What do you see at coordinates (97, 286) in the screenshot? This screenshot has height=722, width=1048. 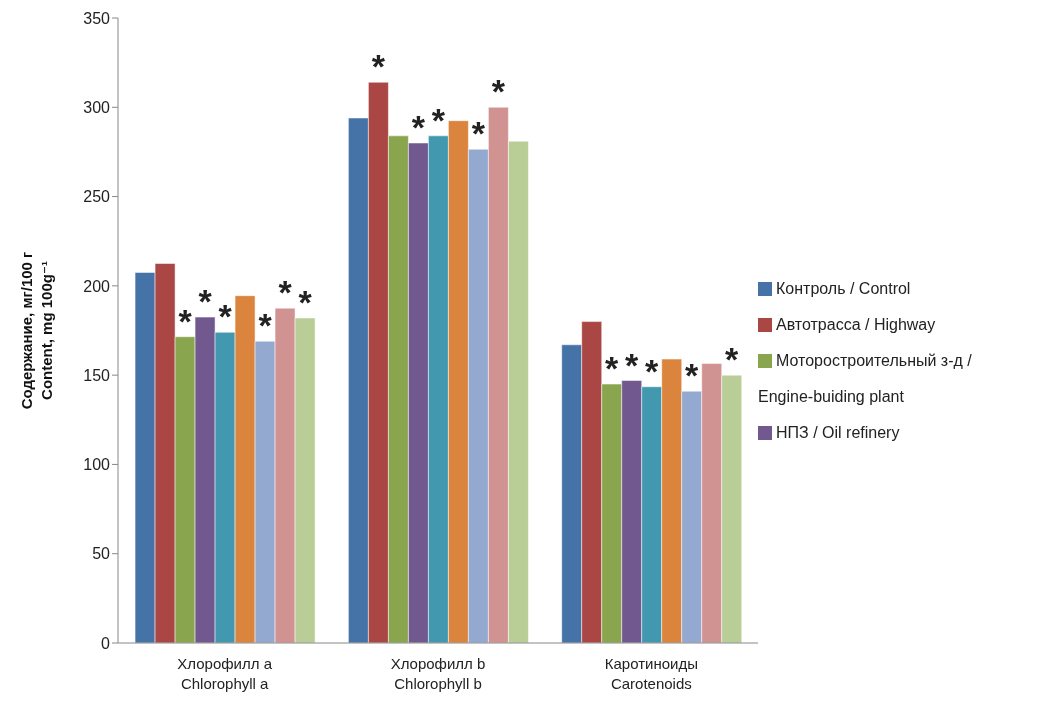 I see `y-tick-label: 200` at bounding box center [97, 286].